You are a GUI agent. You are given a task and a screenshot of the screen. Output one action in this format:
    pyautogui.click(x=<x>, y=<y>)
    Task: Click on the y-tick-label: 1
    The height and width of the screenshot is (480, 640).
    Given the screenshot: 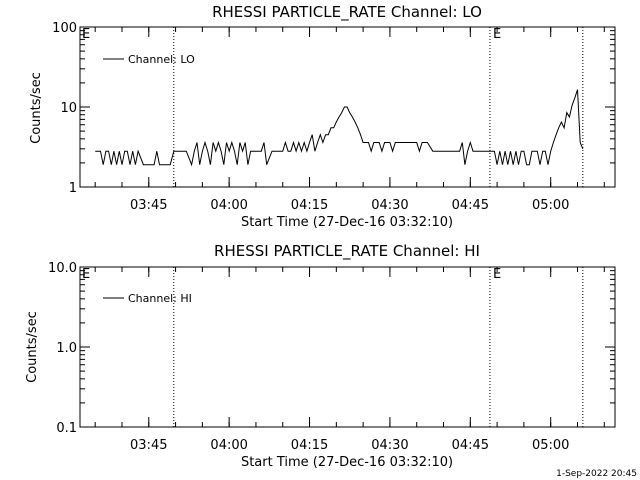 What is the action you would take?
    pyautogui.click(x=73, y=188)
    